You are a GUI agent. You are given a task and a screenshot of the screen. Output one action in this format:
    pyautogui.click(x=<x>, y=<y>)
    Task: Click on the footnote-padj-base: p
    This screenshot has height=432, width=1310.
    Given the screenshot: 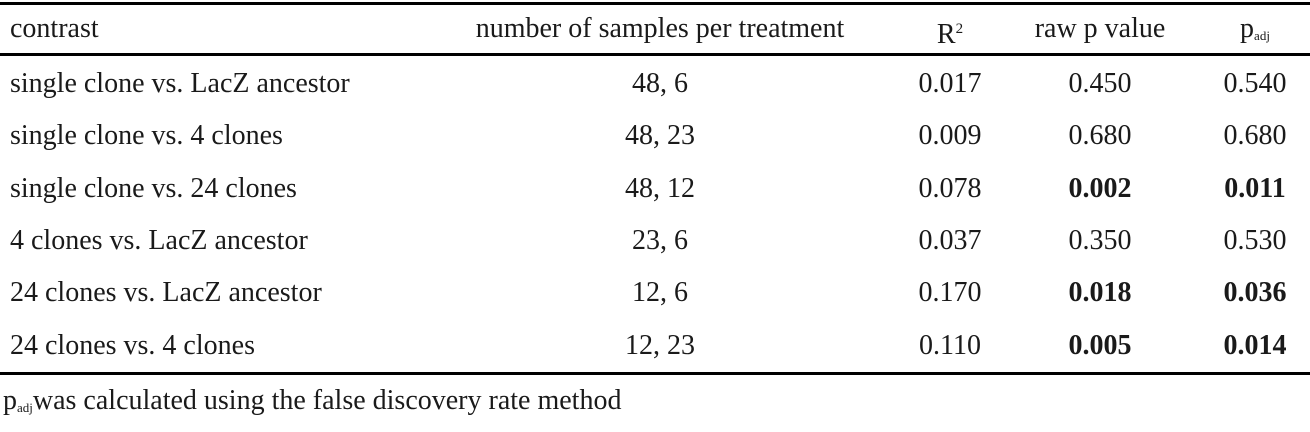 What is the action you would take?
    pyautogui.click(x=10, y=400)
    